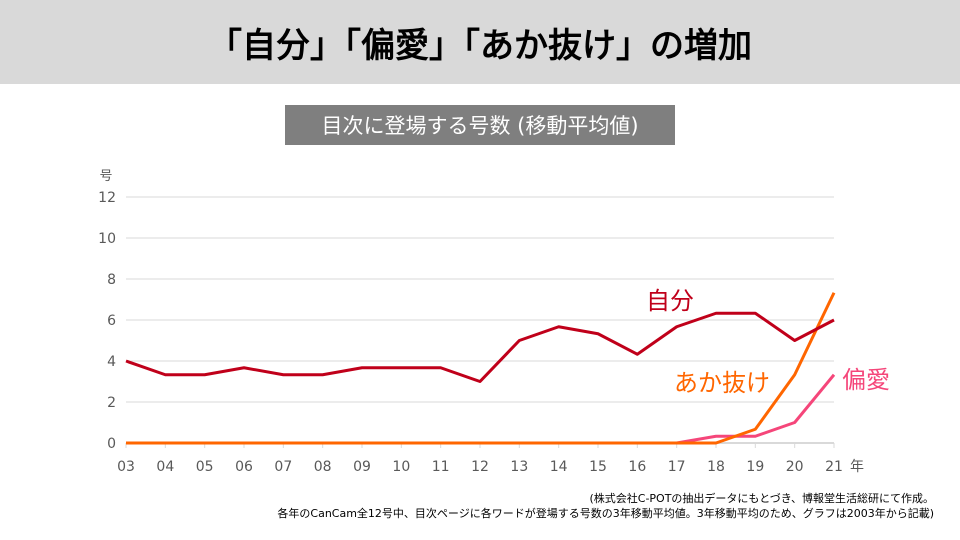  What do you see at coordinates (441, 467) in the screenshot?
I see `x-tick-label: 11` at bounding box center [441, 467].